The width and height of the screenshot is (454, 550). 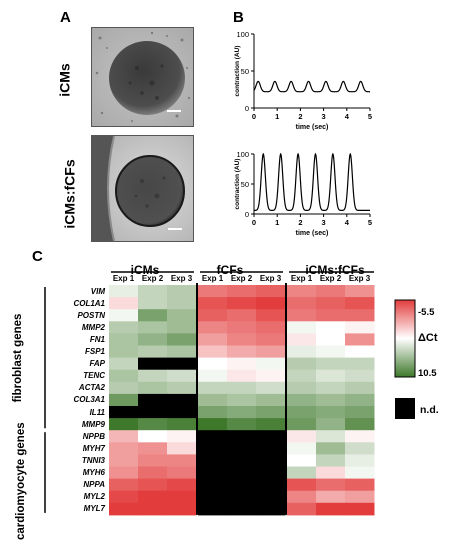 What do you see at coordinates (405, 408) in the screenshot?
I see `legend-nd-swatch` at bounding box center [405, 408].